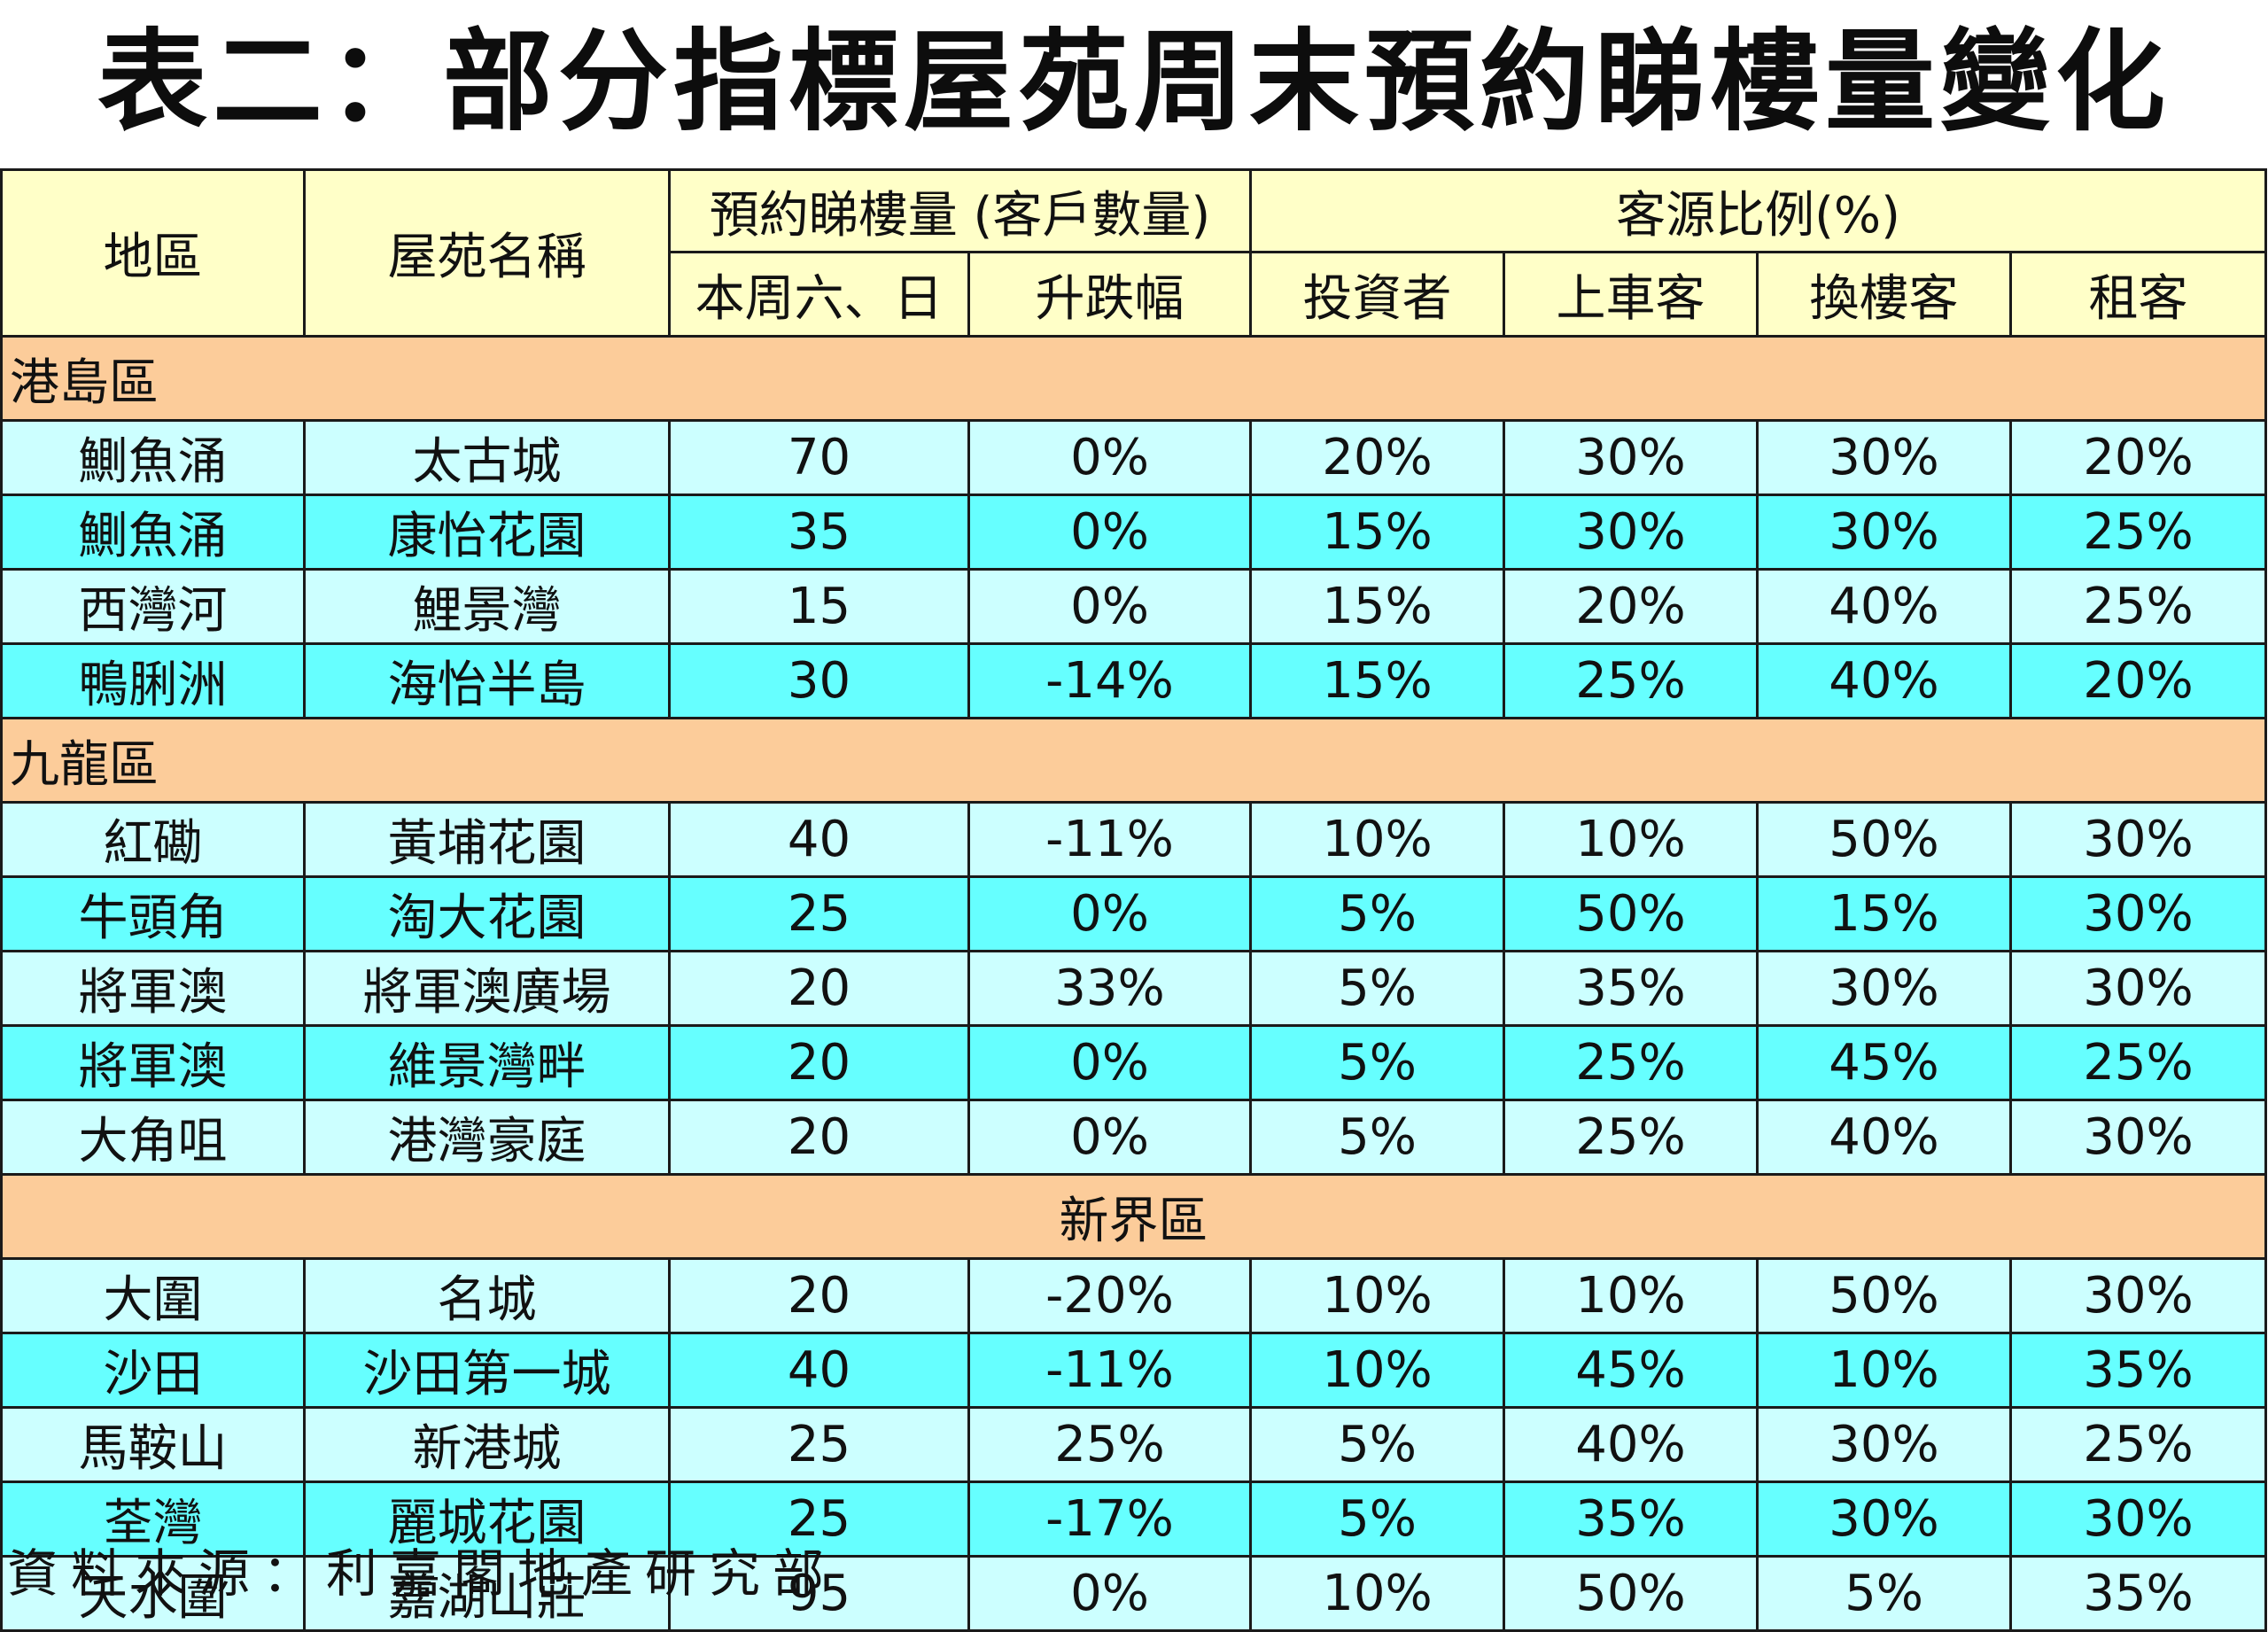  What do you see at coordinates (819, 606) in the screenshot?
I see `cell-weekend-bookings: 15` at bounding box center [819, 606].